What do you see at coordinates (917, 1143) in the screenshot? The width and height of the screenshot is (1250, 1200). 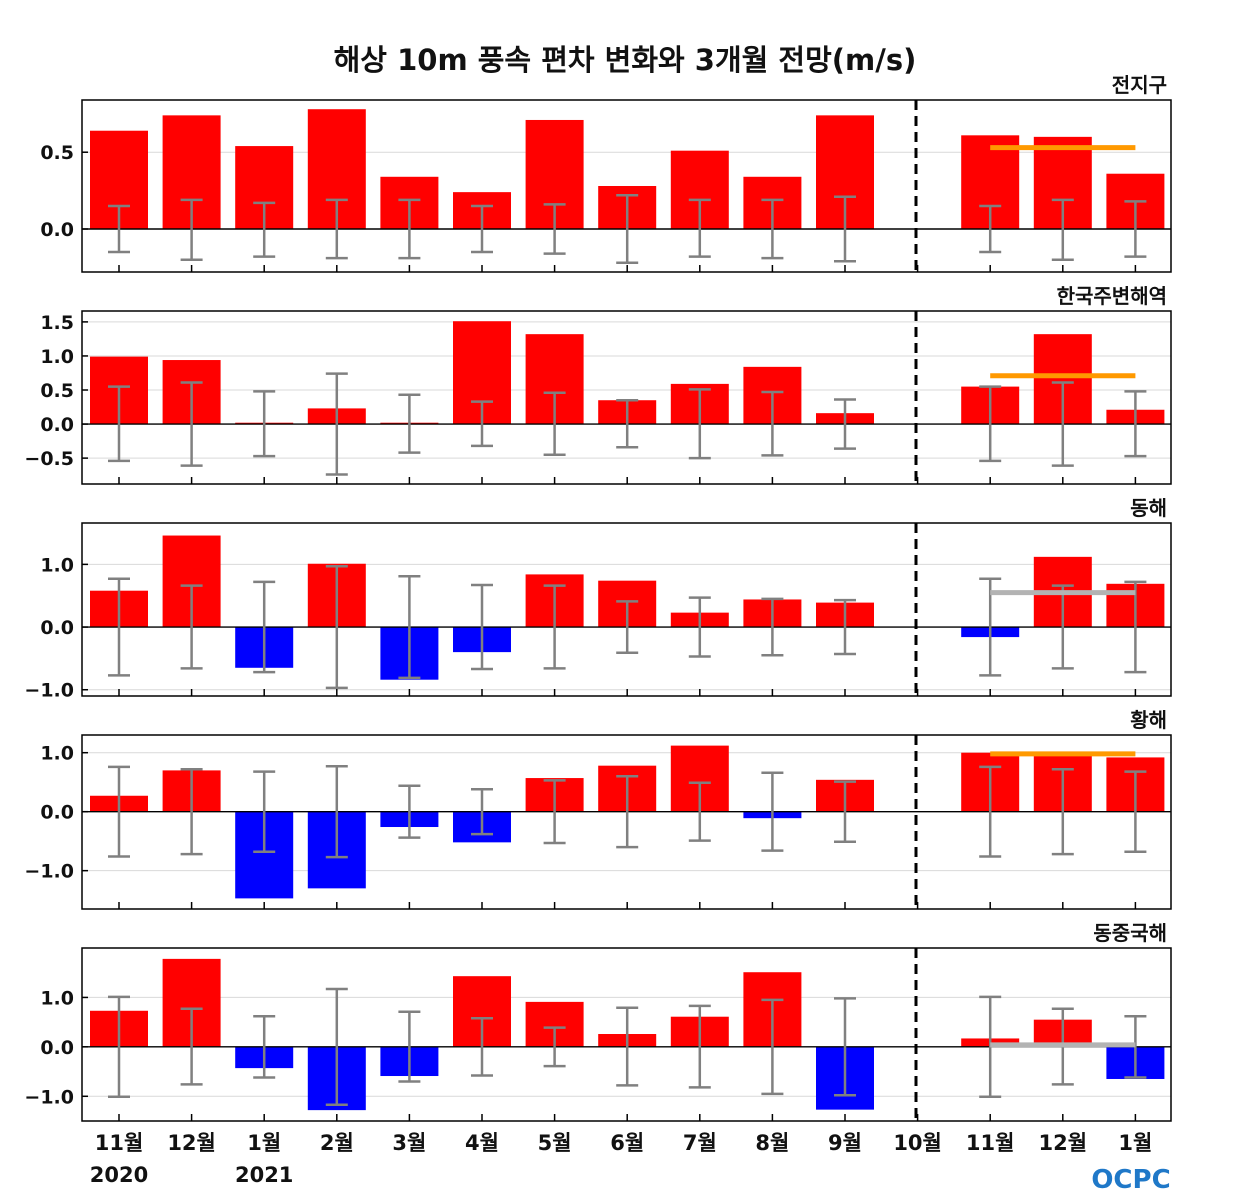 I see `x-tick-label: 10월` at bounding box center [917, 1143].